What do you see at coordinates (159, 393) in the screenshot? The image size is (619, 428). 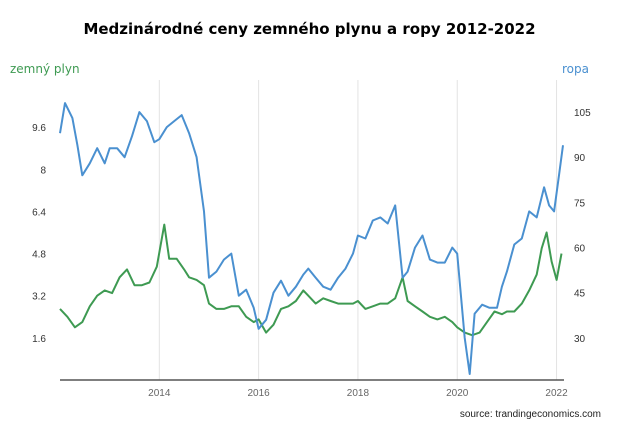 I see `x-tick-label: 2014` at bounding box center [159, 393].